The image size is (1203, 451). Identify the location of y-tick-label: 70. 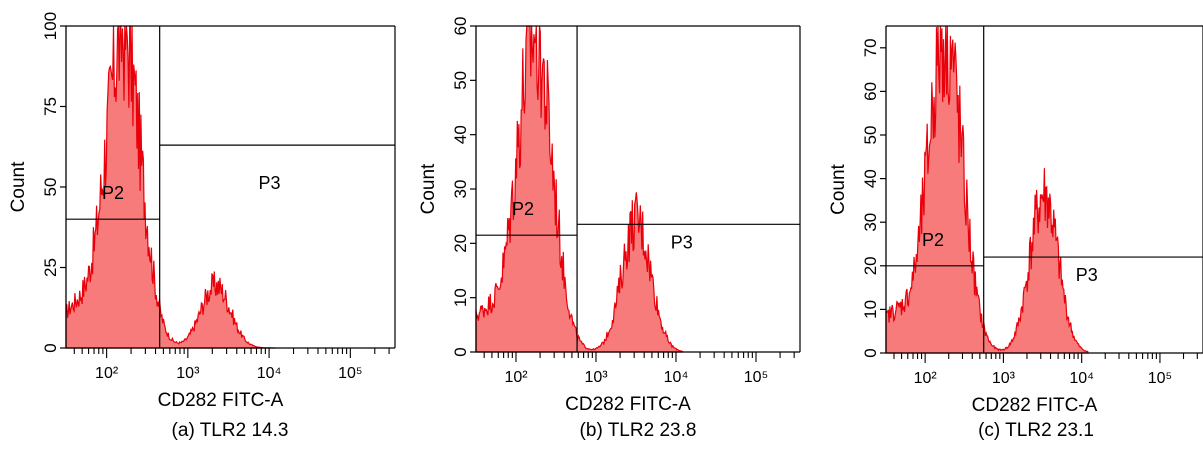
(870, 47).